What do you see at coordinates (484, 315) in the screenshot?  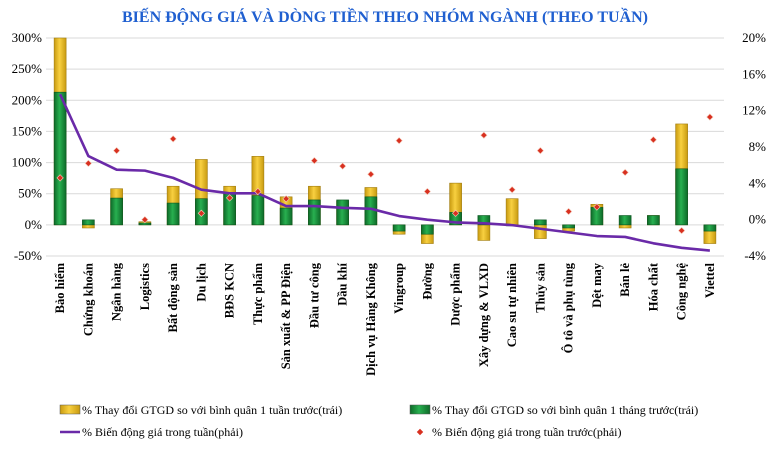 I see `category-label: Xây dựng & VLXD` at bounding box center [484, 315].